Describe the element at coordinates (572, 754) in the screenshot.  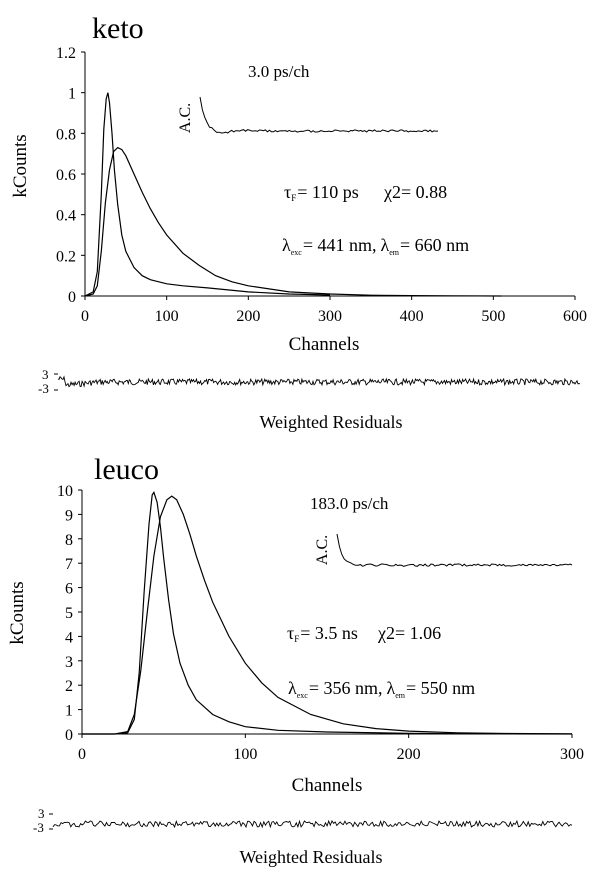
I see `leuco-x-tick-label: 300` at that location.